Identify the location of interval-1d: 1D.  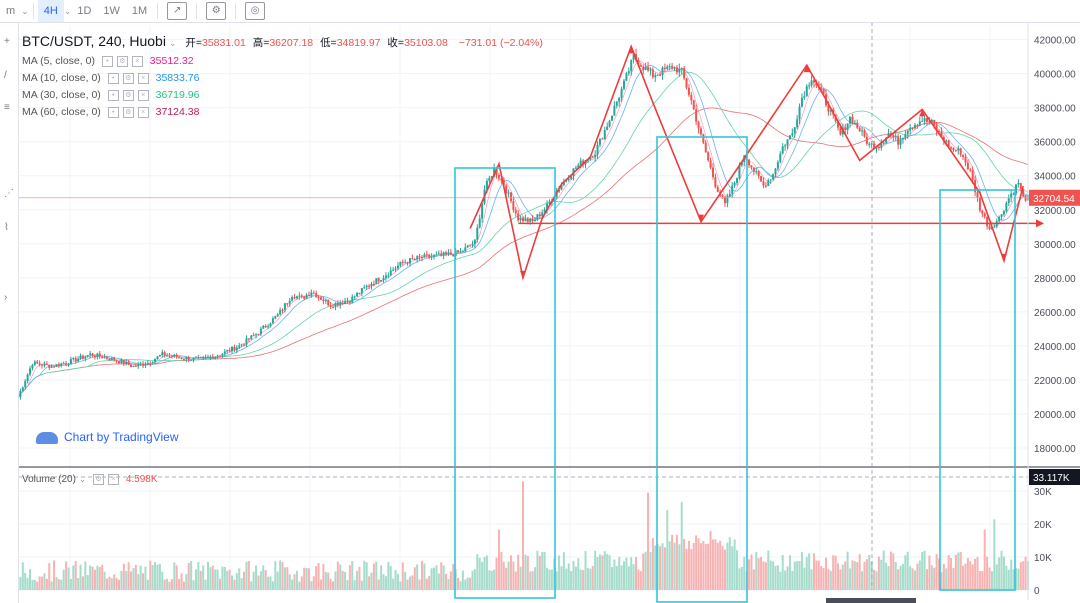
(84, 11).